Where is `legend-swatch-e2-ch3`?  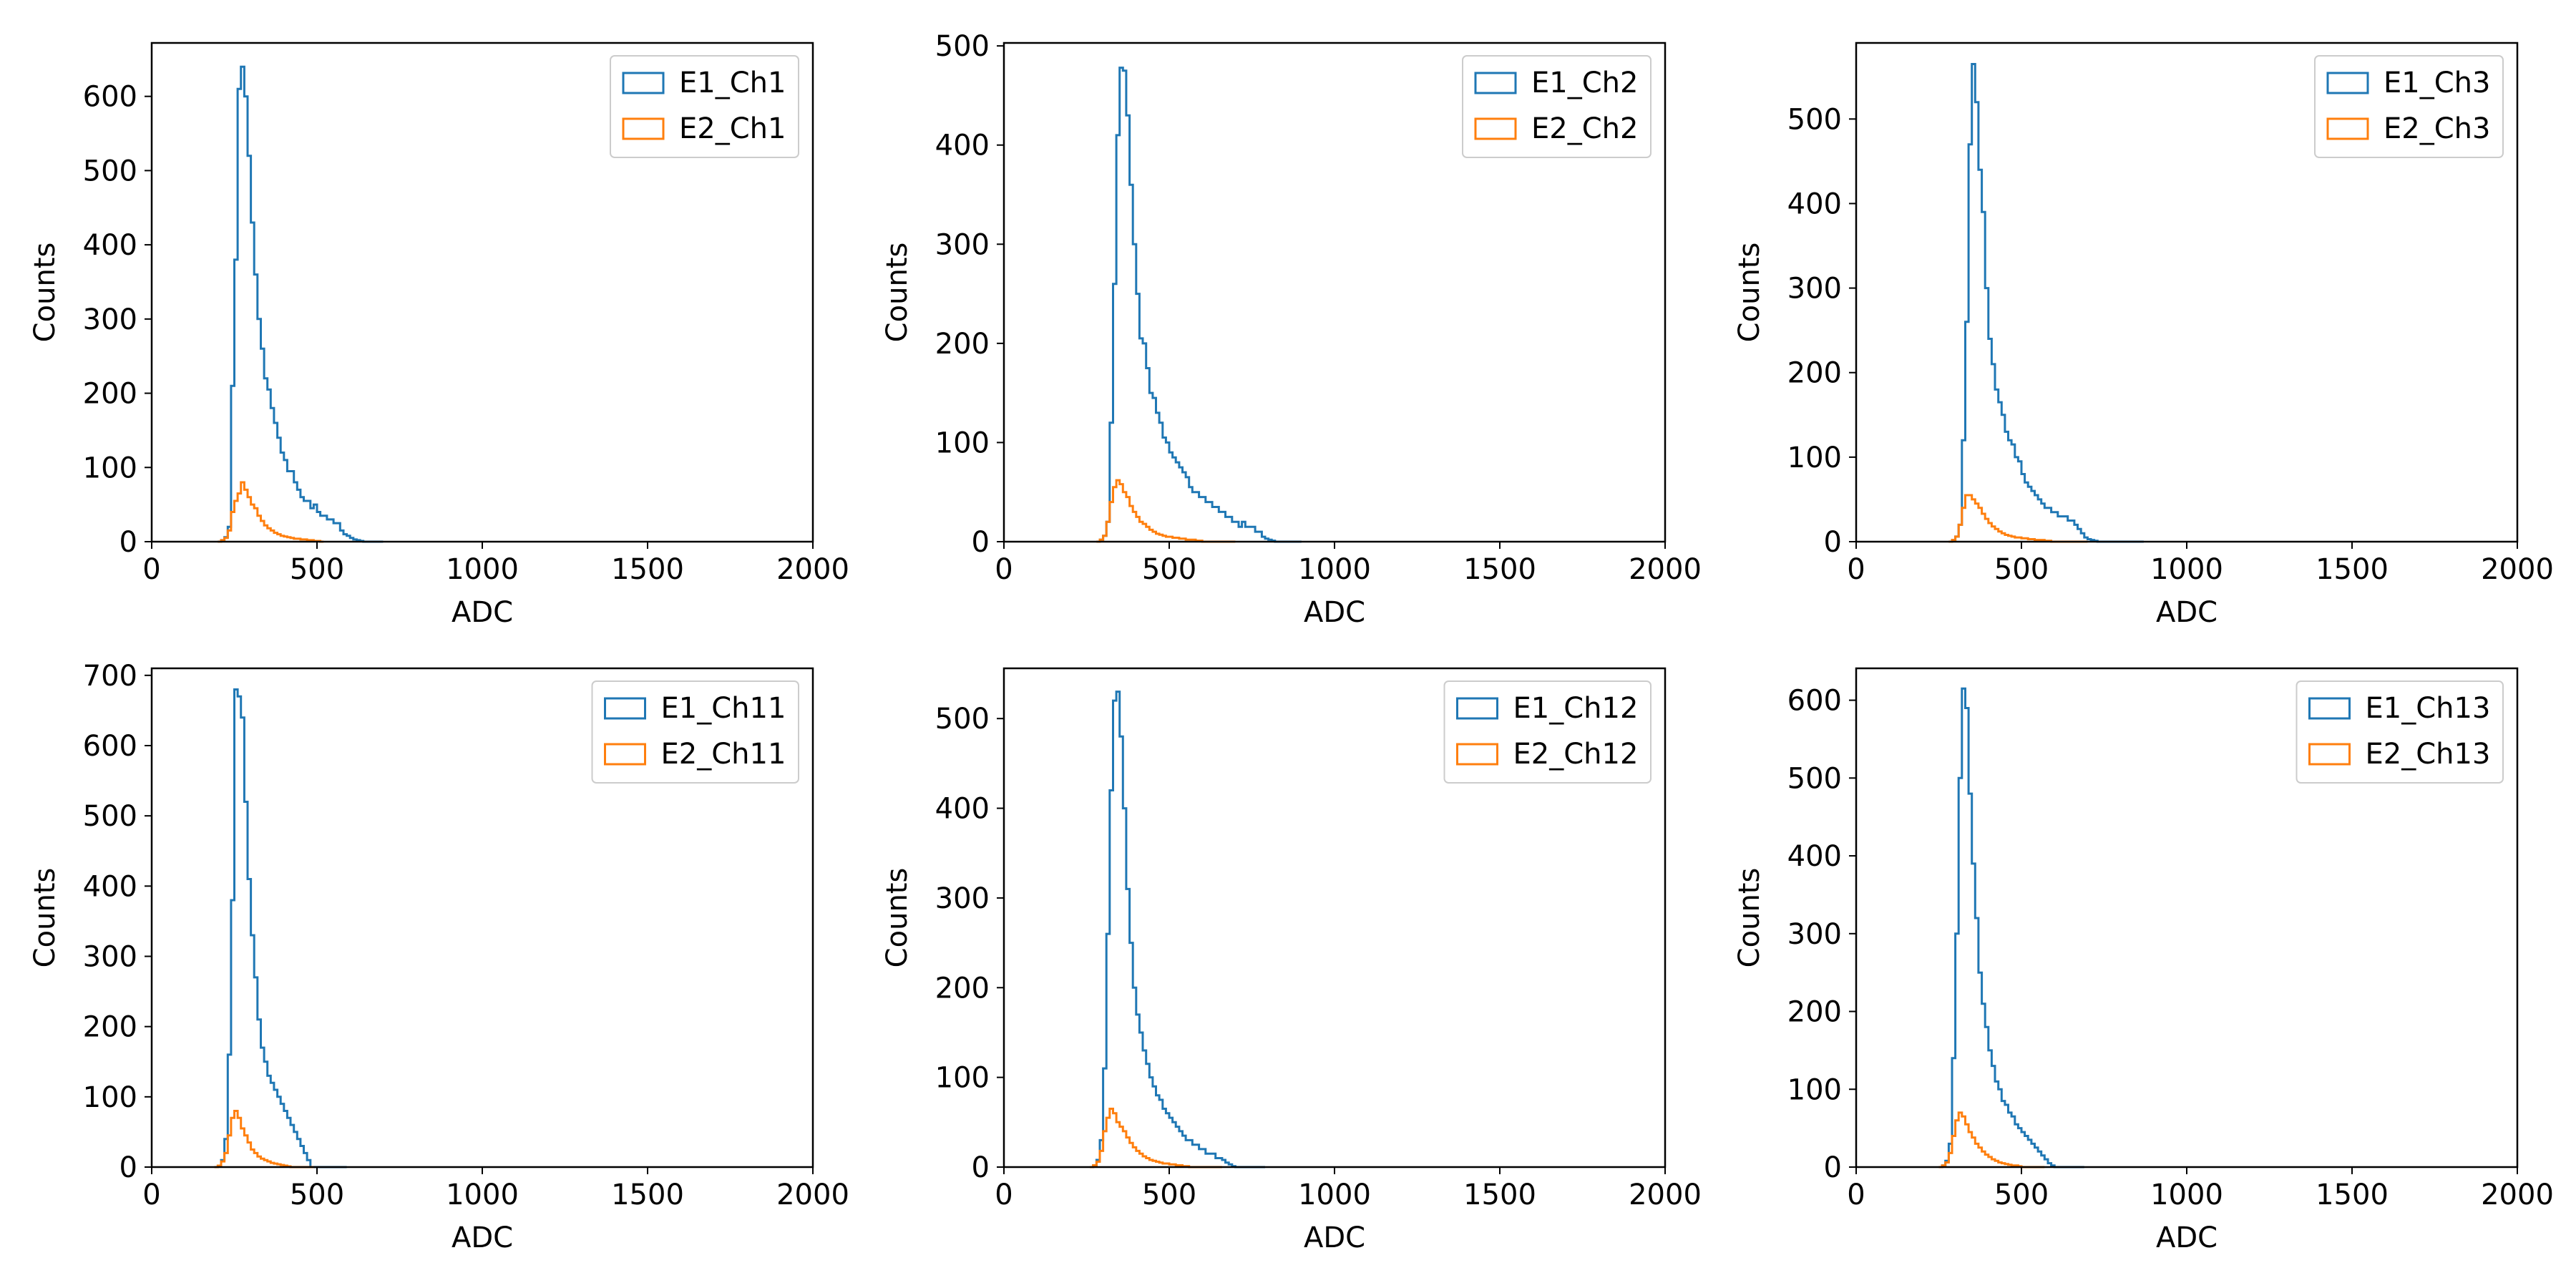
legend-swatch-e2-ch3 is located at coordinates (2347, 128).